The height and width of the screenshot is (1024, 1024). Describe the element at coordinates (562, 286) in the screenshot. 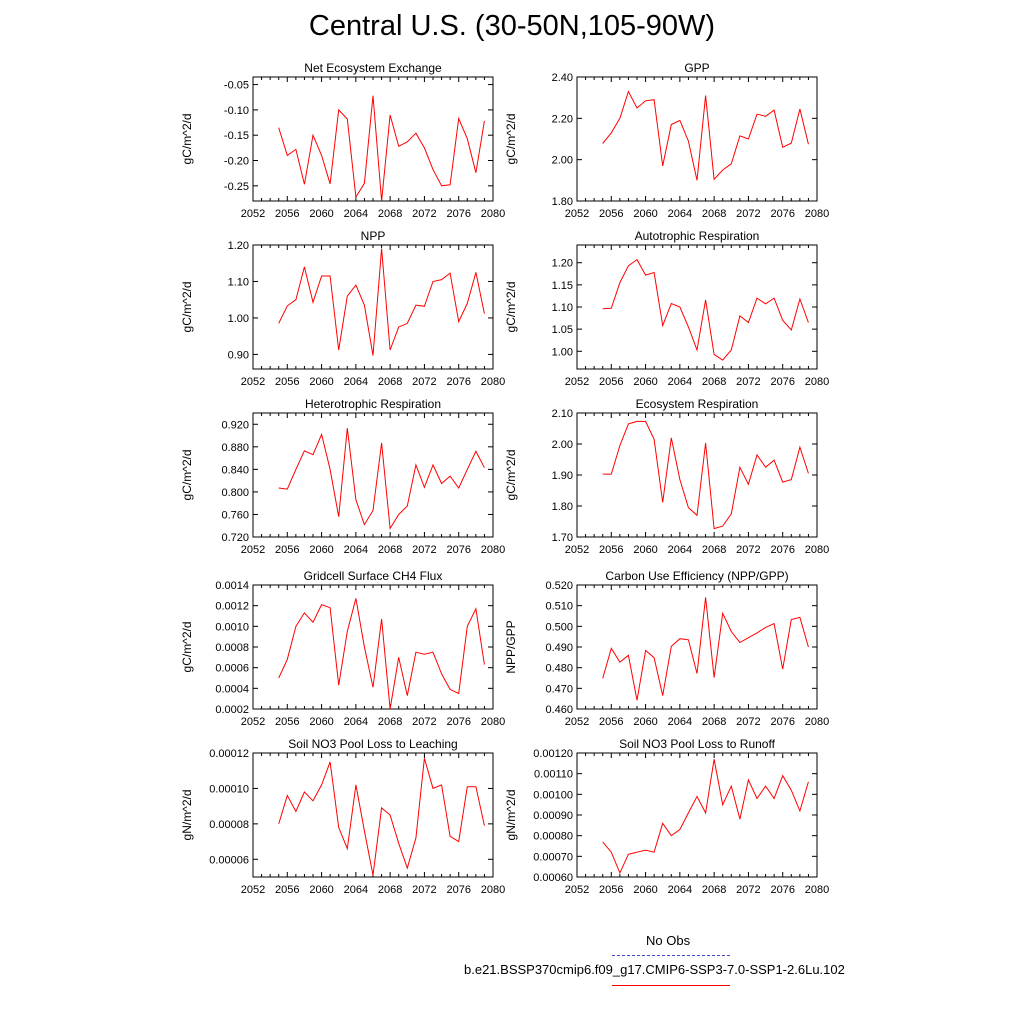

I see `y-tick-label: 1.15` at that location.